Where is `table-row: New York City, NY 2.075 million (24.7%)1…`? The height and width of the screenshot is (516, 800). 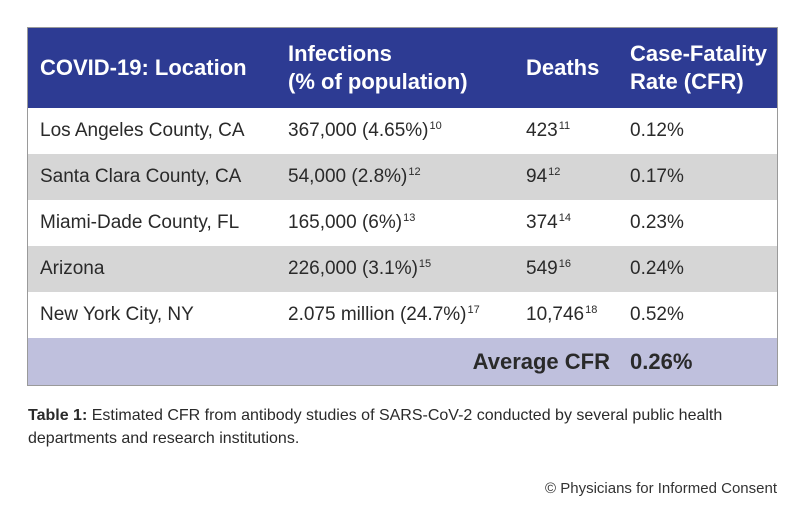 table-row: New York City, NY 2.075 million (24.7%)1… is located at coordinates (402, 315).